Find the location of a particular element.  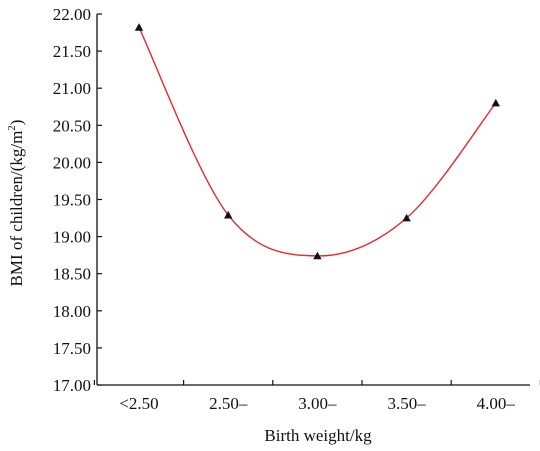

y-tick-label: 22.00 is located at coordinates (72, 14).